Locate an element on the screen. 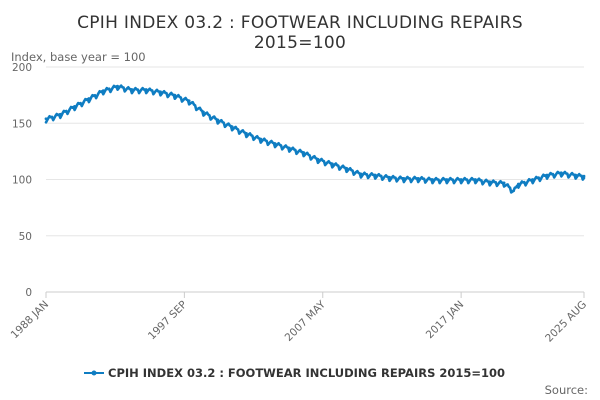 The image size is (600, 400). y-tick-label: 100 is located at coordinates (22, 181).